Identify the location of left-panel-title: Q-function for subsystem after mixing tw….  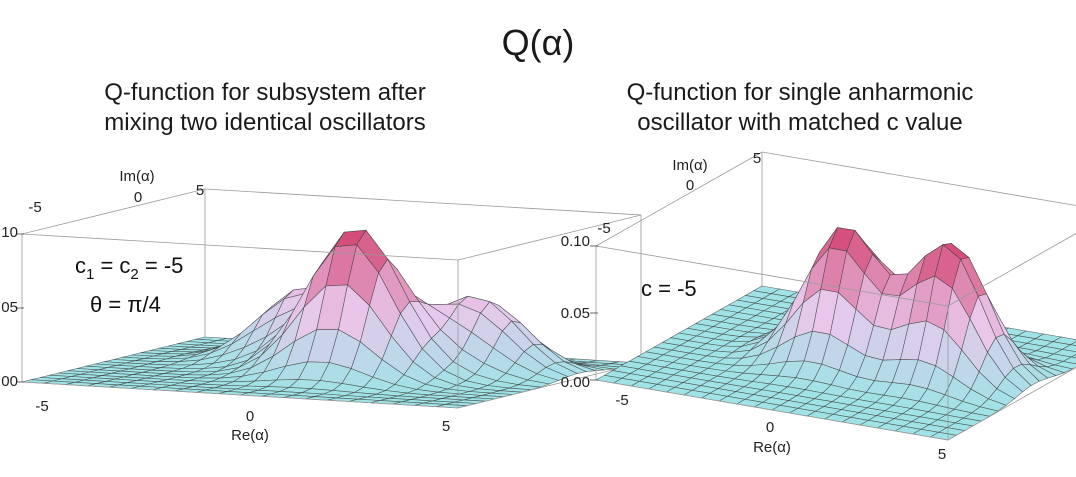
(265, 108).